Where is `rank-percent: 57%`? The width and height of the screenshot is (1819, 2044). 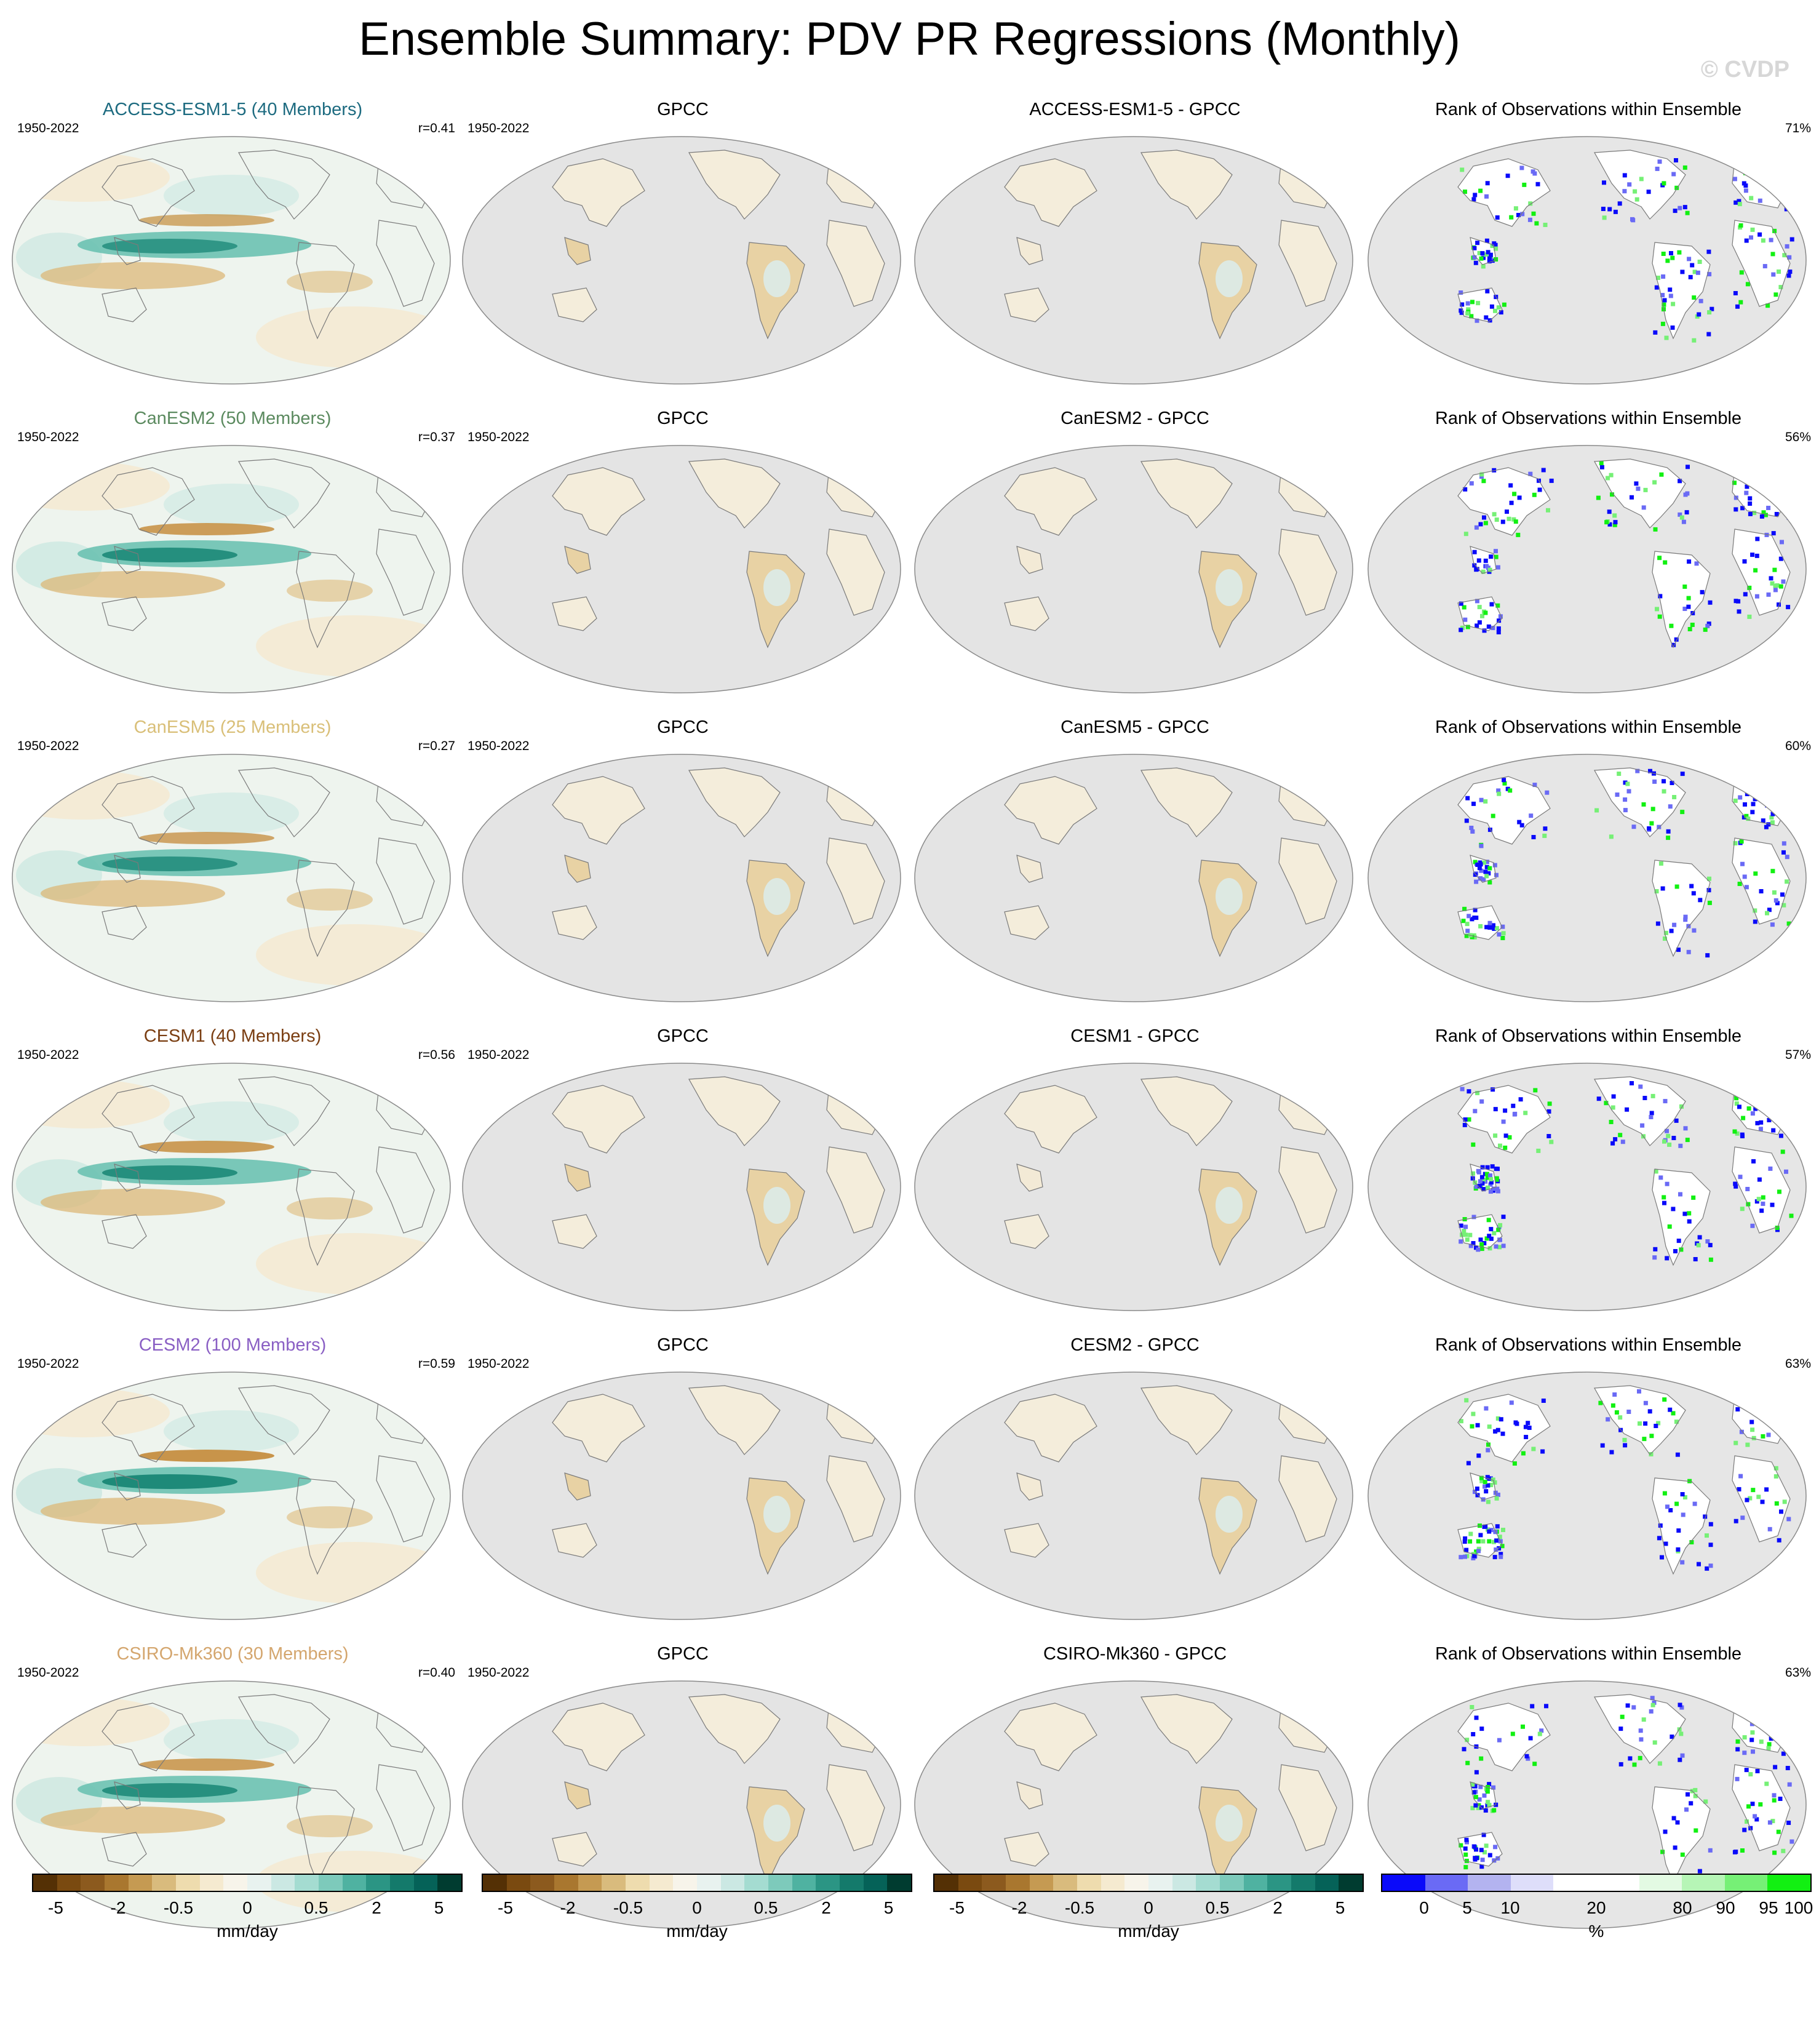
rank-percent: 57% is located at coordinates (1798, 1055).